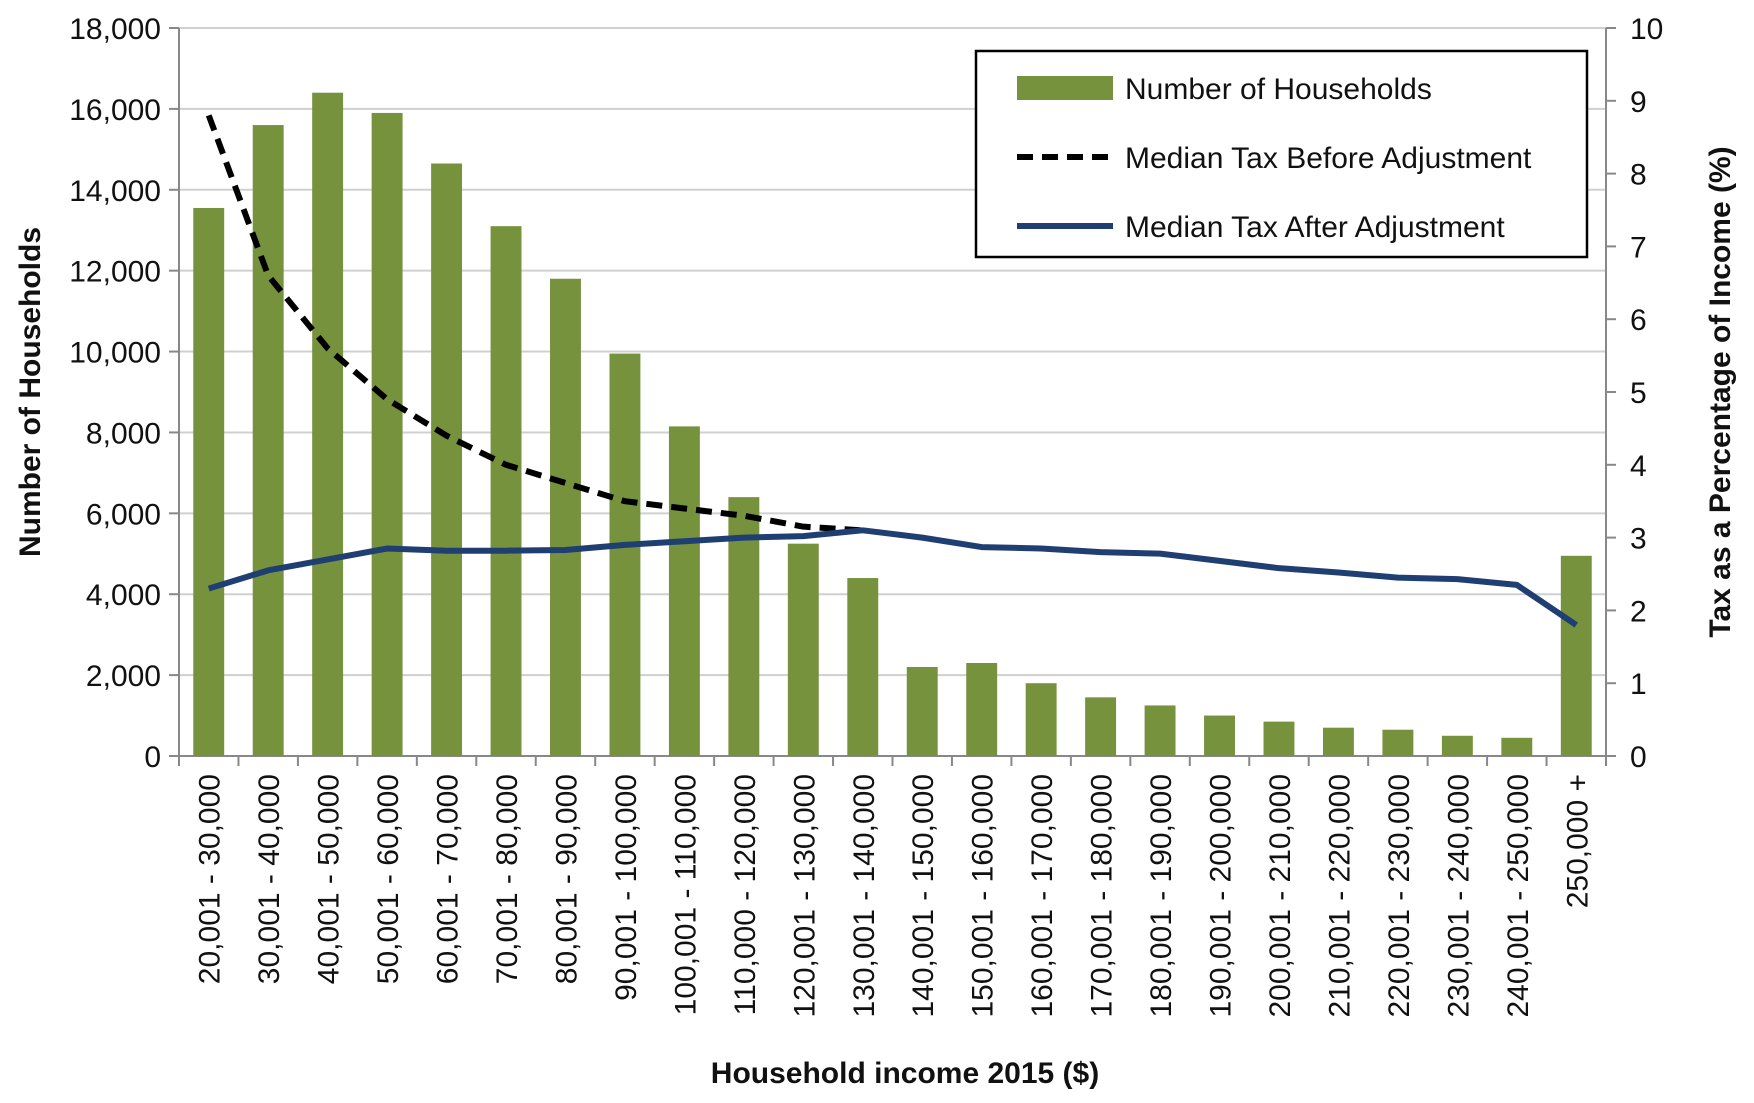  What do you see at coordinates (685, 894) in the screenshot?
I see `x-tick-label: 100,001 - 110,000` at bounding box center [685, 894].